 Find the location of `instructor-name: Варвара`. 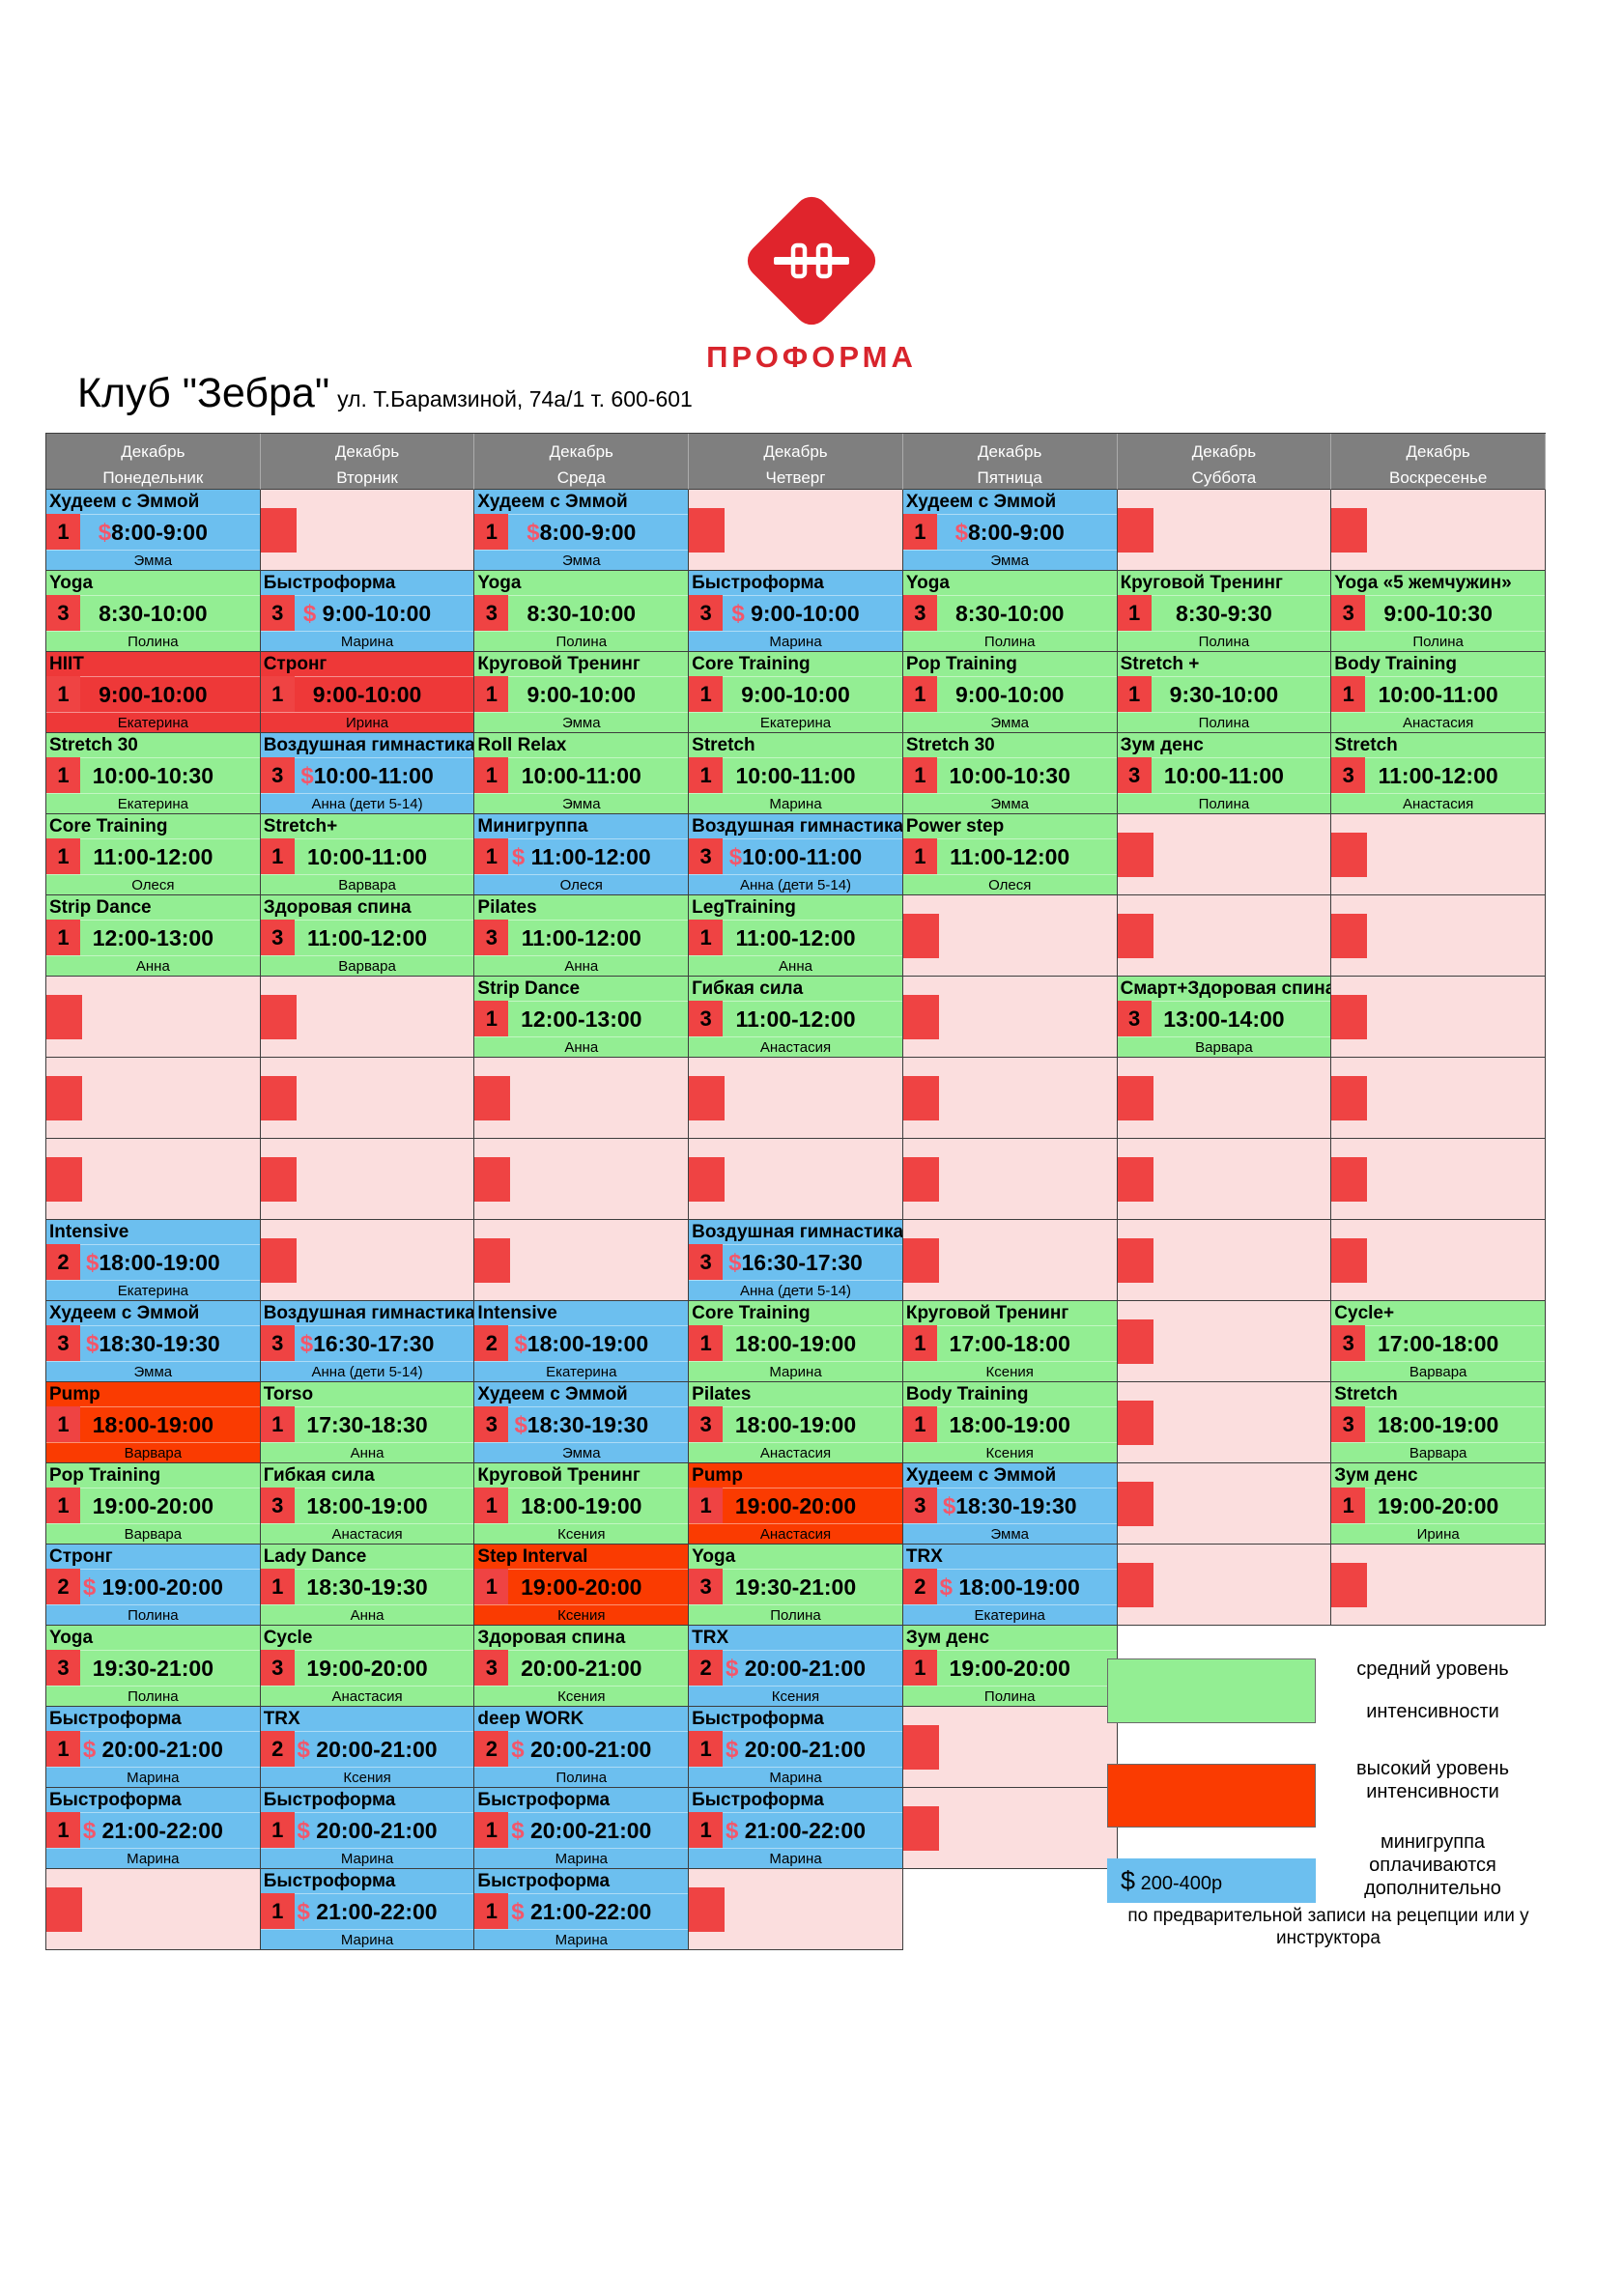

instructor-name: Варвара is located at coordinates (153, 1453).